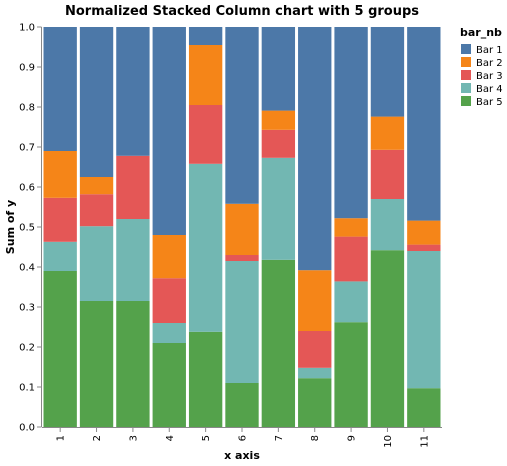  Describe the element at coordinates (489, 50) in the screenshot. I see `legend-label: Bar 1` at that location.